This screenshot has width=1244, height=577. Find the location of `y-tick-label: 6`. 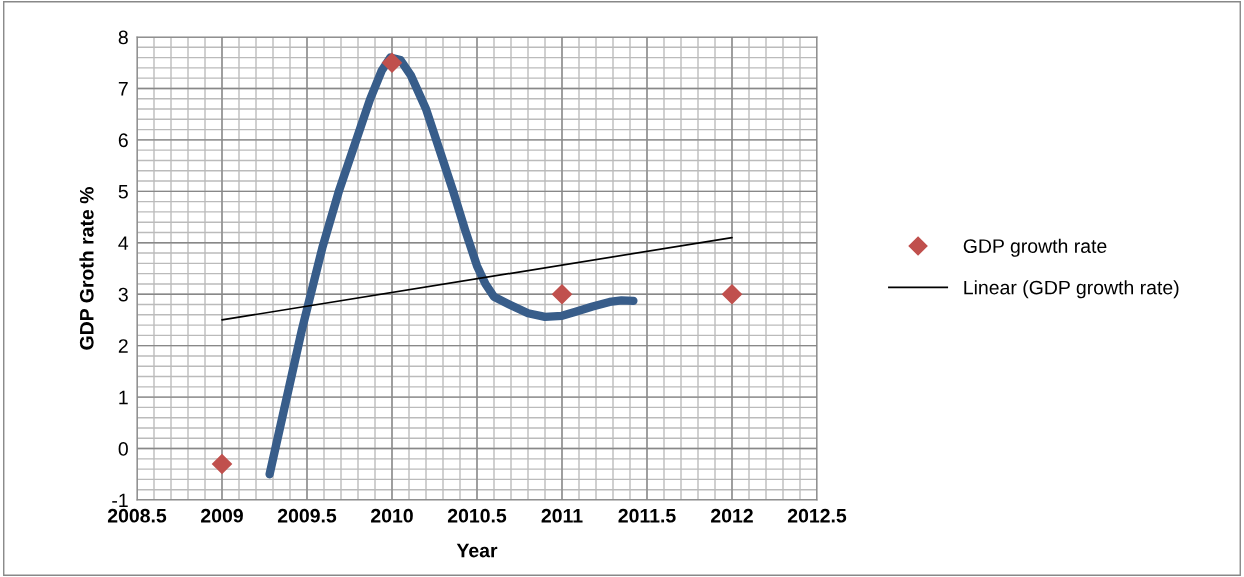

y-tick-label: 6 is located at coordinates (123, 140).